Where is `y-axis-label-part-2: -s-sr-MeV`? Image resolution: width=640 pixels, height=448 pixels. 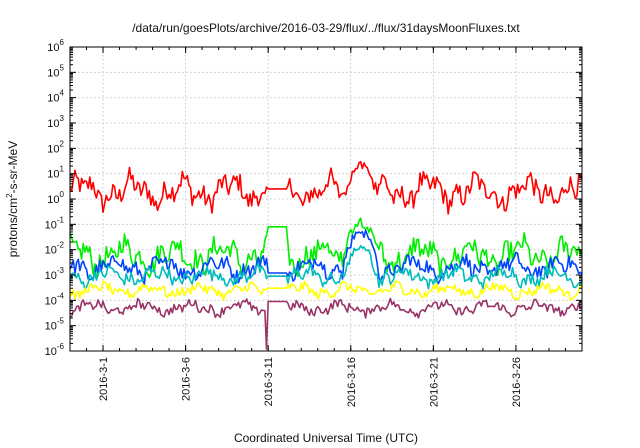 y-axis-label-part-2: -s-sr-MeV is located at coordinates (13, 167).